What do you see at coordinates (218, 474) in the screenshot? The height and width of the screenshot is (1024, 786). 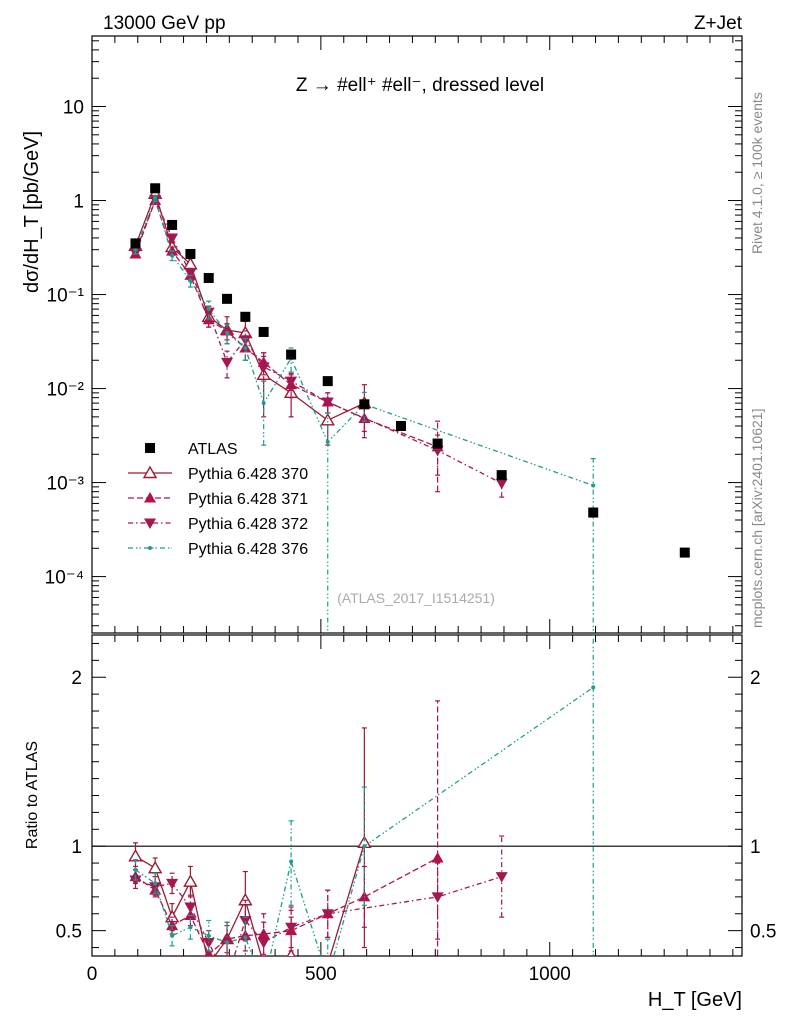 I see `legend-entry: Pythia 6.428 370` at bounding box center [218, 474].